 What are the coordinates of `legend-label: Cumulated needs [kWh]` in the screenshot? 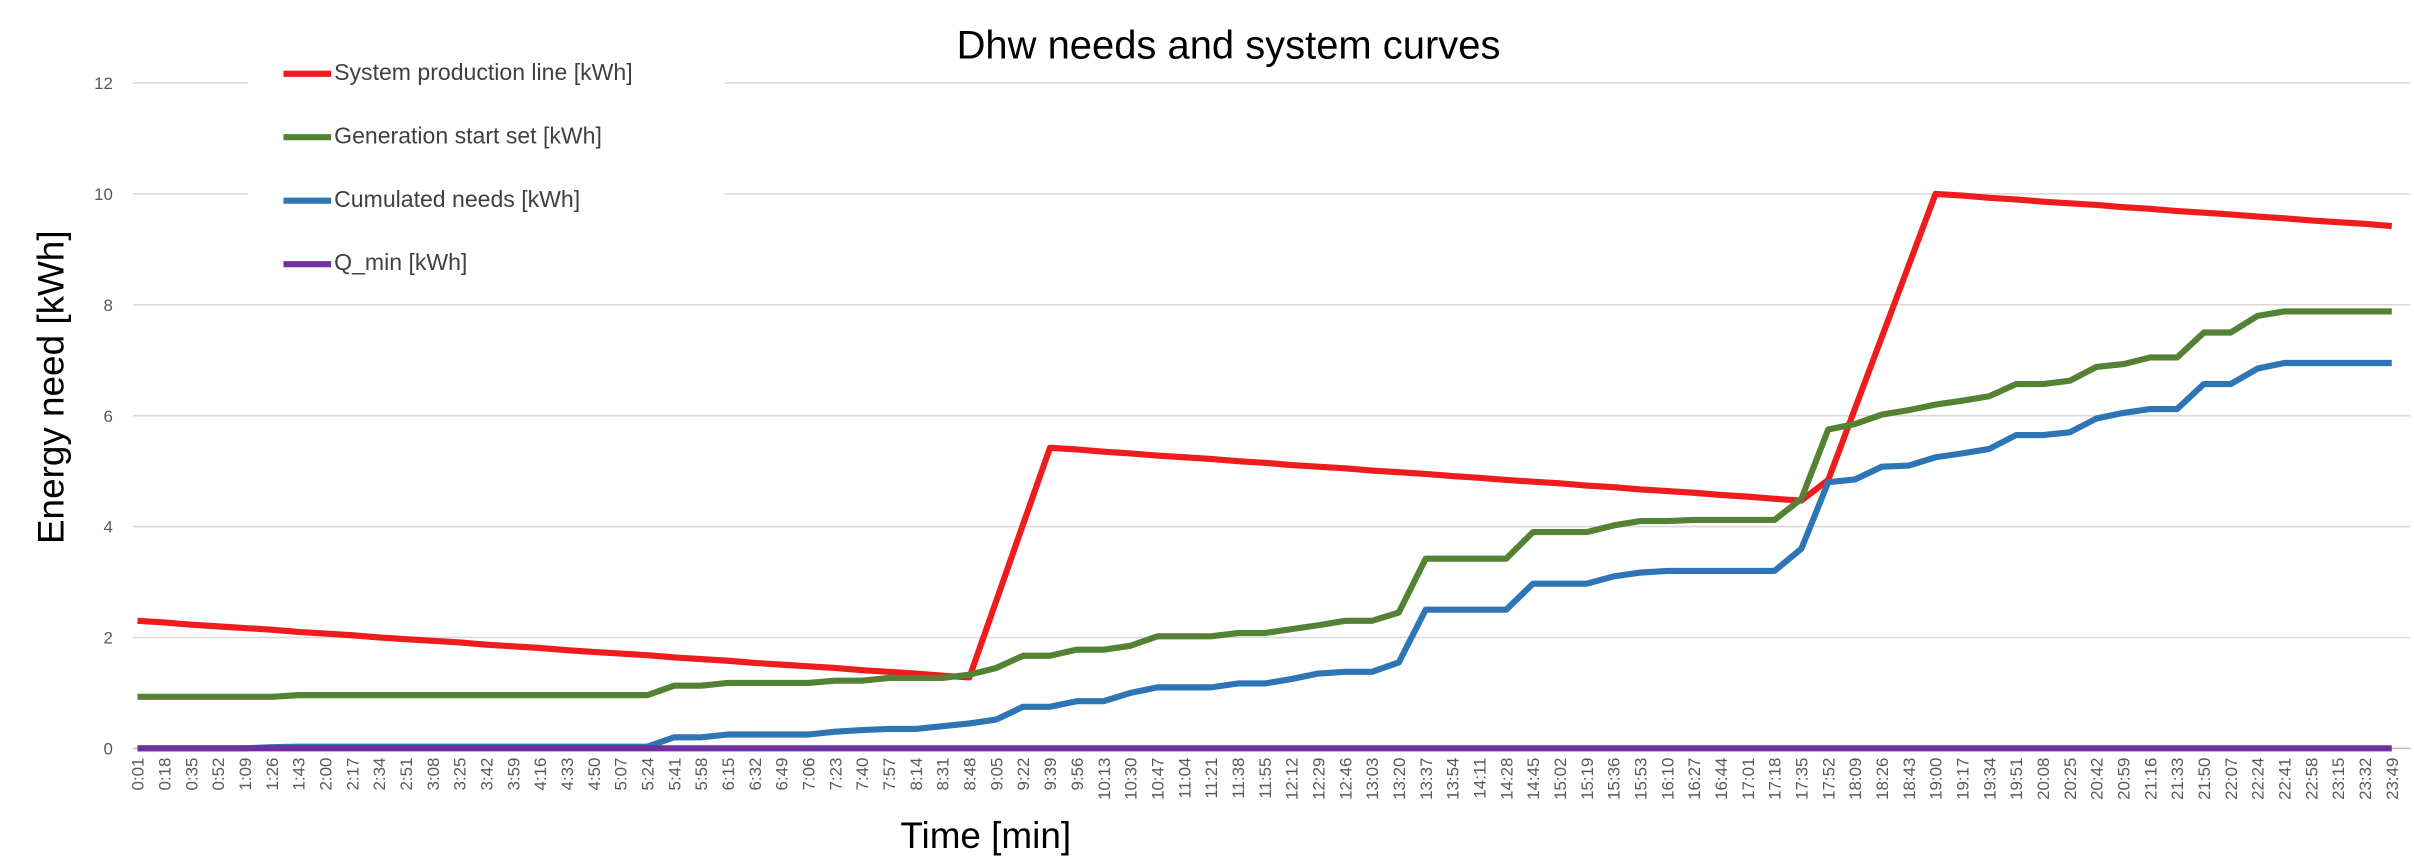 It's located at (457, 199).